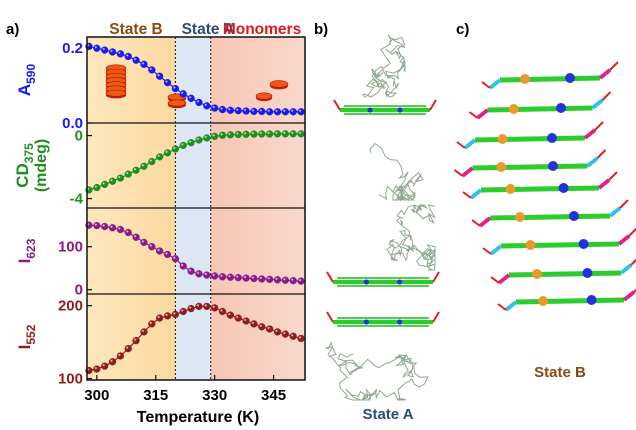 Image resolution: width=636 pixels, height=430 pixels. I want to click on panel-label-c: c), so click(462, 29).